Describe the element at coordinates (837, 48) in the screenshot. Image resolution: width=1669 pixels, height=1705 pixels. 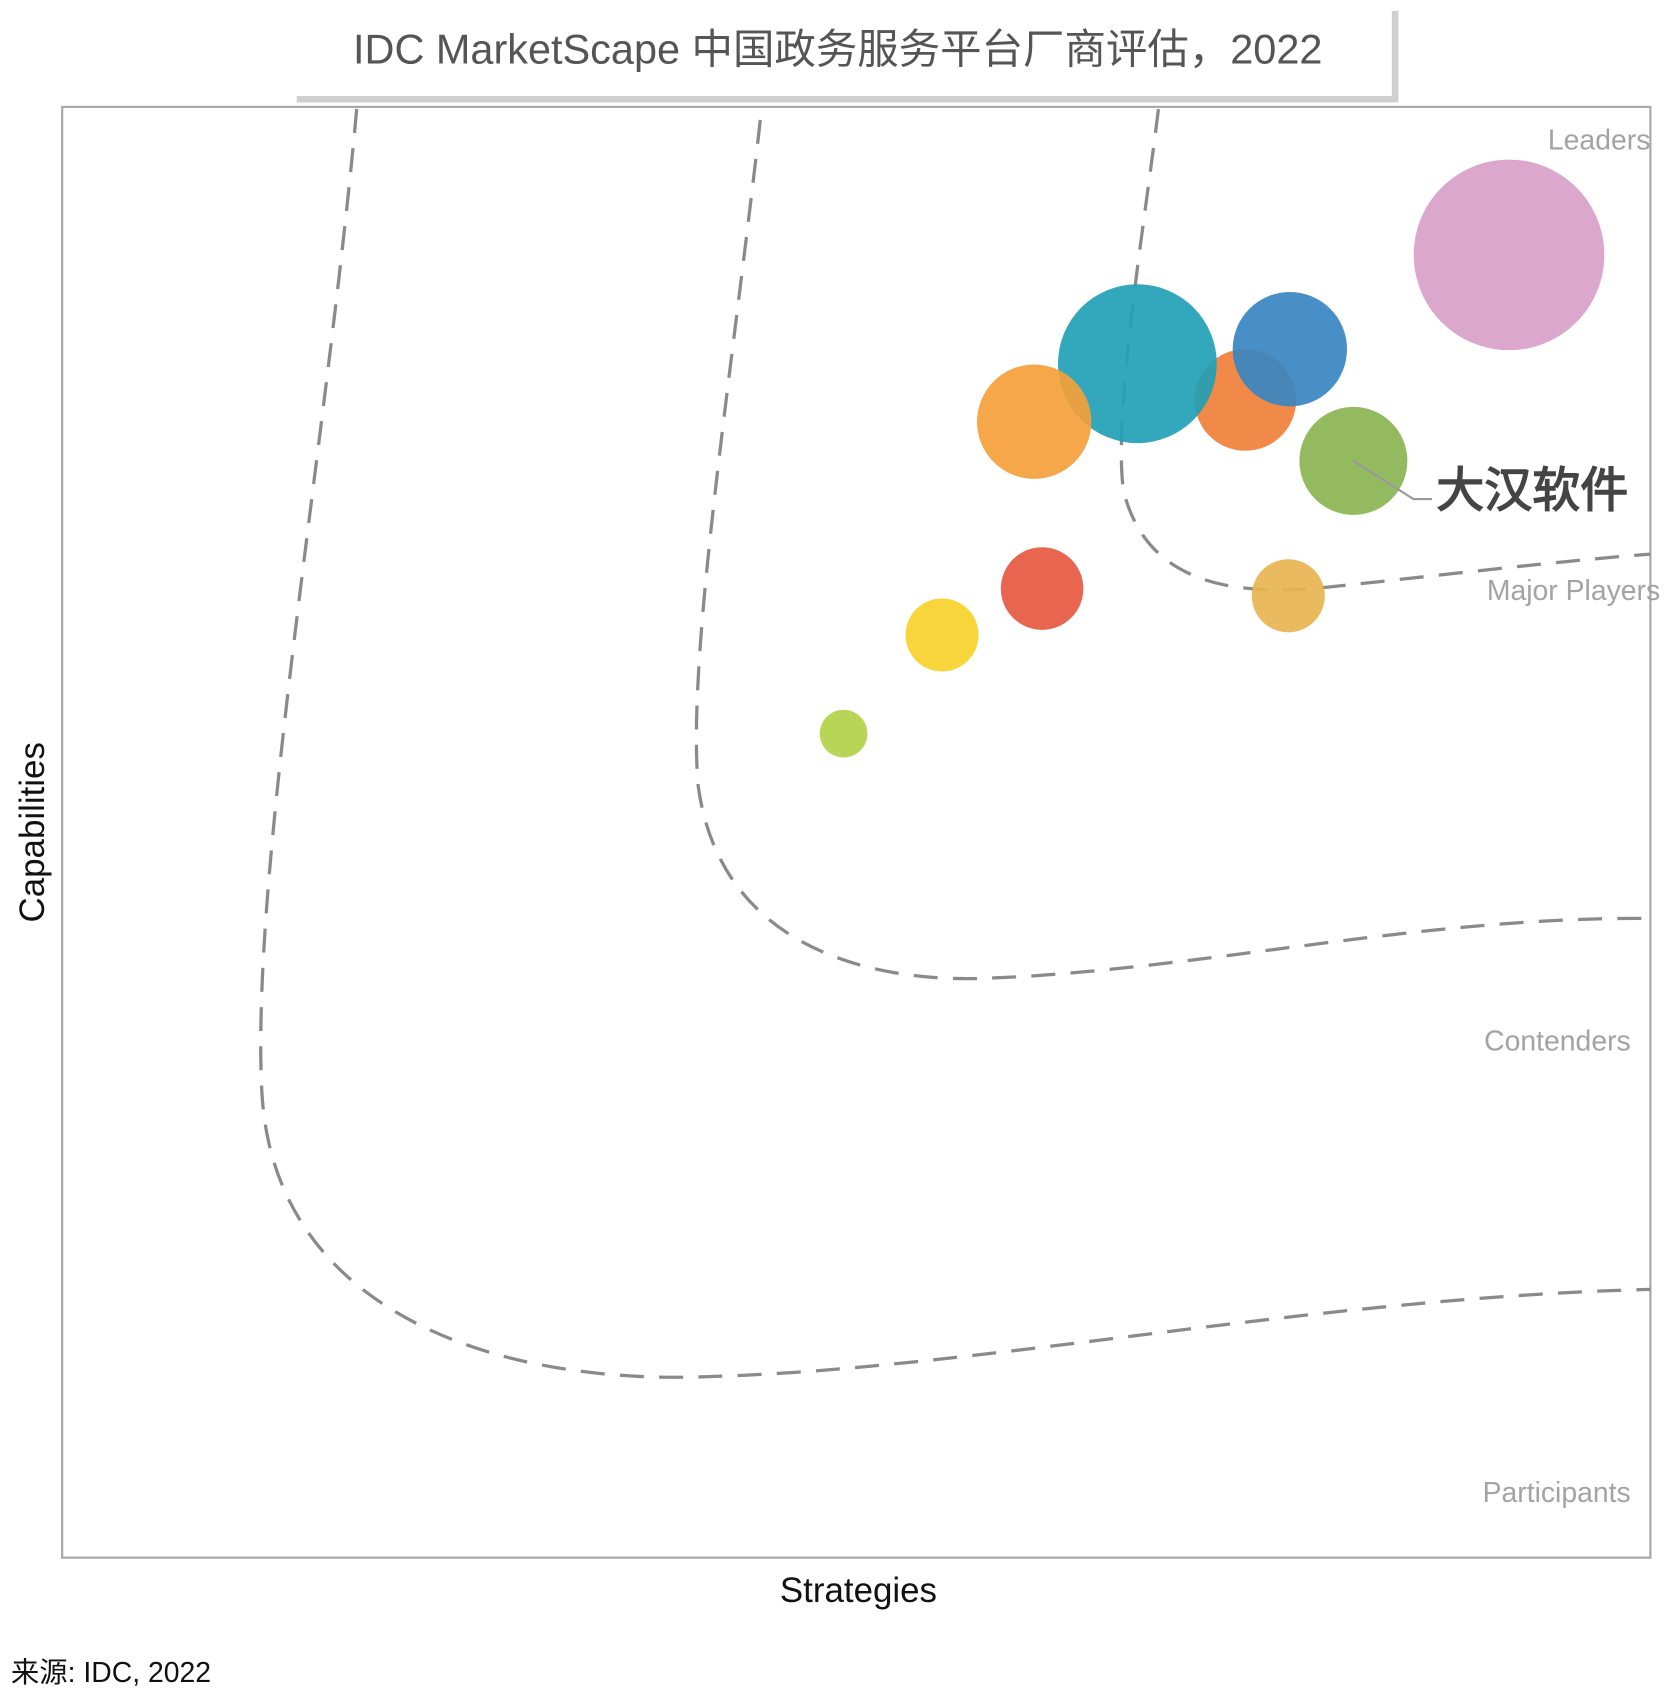
I see `chart-title: IDC MarketScape 中国政务服务平台厂商评估，2022` at that location.